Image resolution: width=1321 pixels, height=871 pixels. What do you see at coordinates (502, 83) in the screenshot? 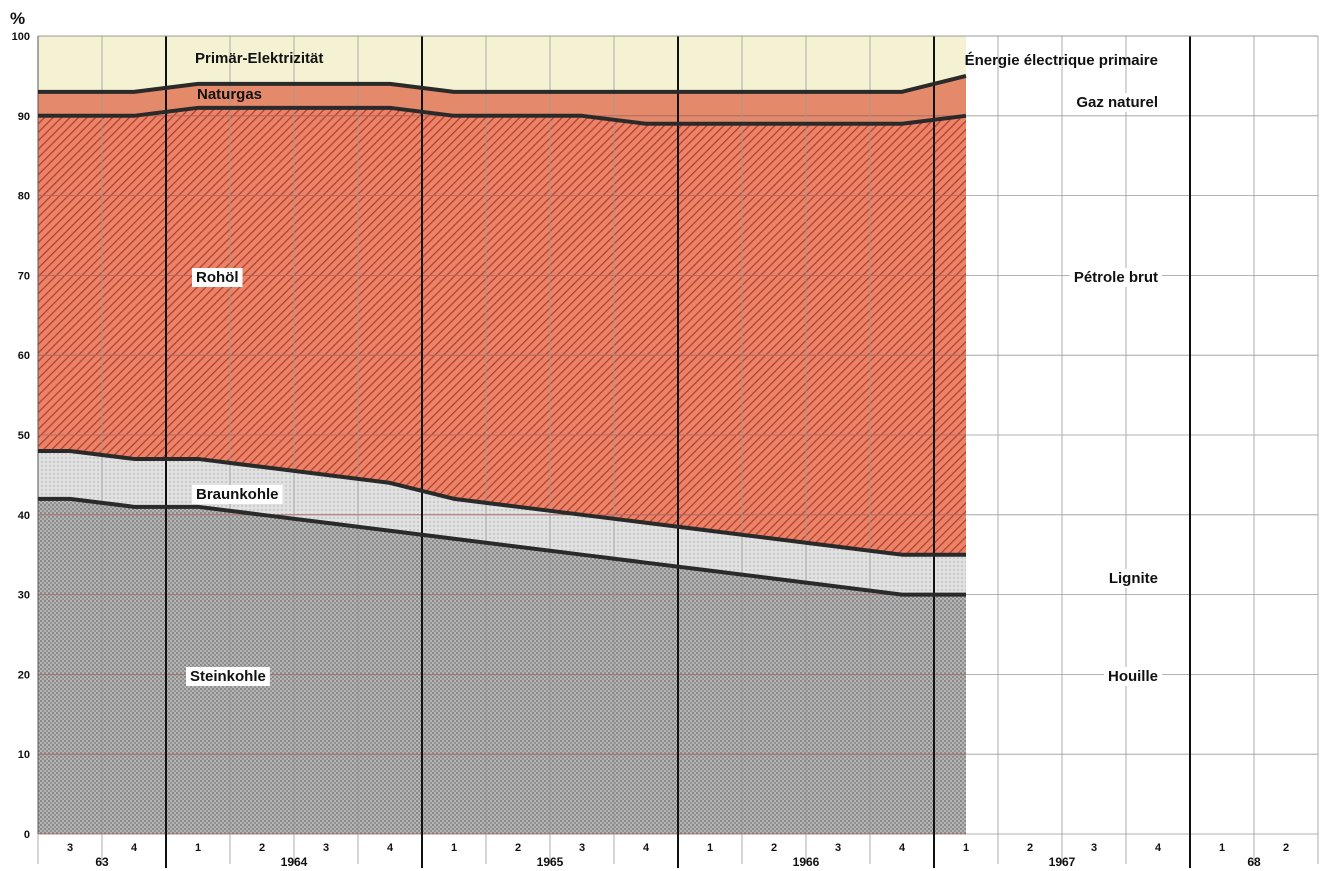
I see `boundary-naturgas` at bounding box center [502, 83].